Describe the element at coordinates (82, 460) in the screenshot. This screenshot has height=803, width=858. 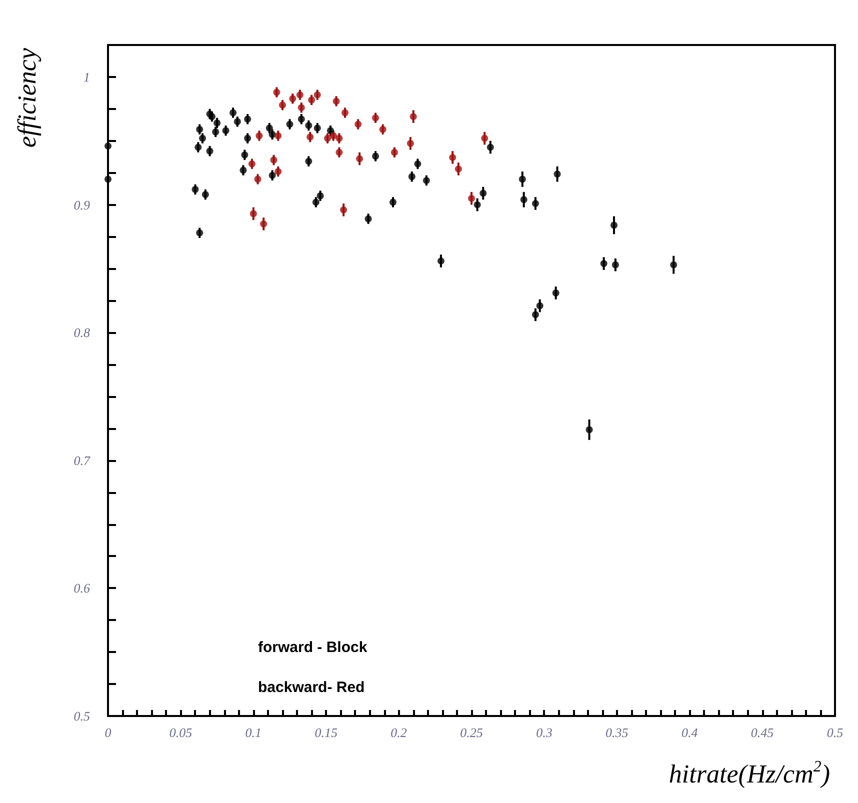
I see `y-tick-label: 0.7` at that location.